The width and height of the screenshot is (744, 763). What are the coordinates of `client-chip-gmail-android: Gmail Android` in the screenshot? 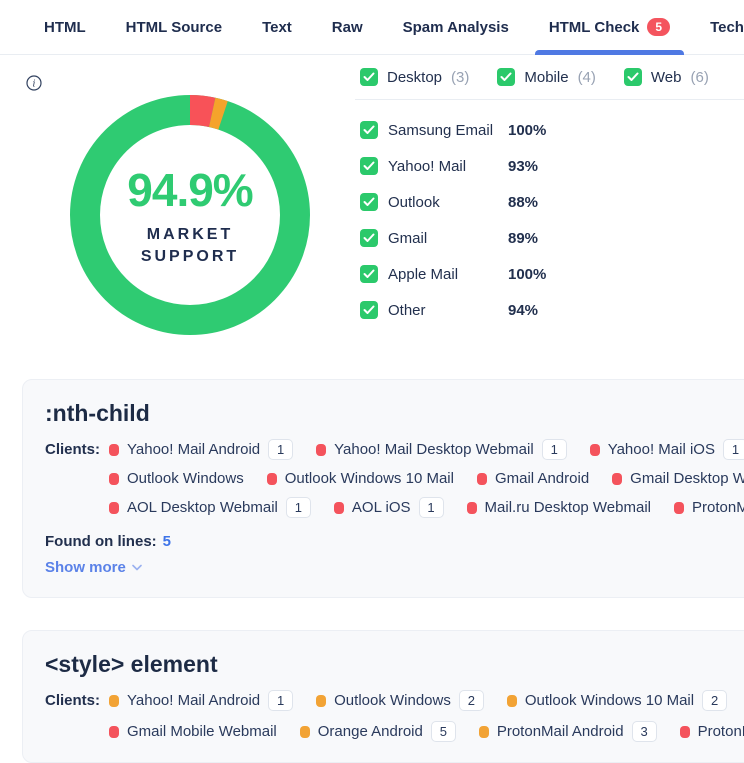 It's located at (532, 478).